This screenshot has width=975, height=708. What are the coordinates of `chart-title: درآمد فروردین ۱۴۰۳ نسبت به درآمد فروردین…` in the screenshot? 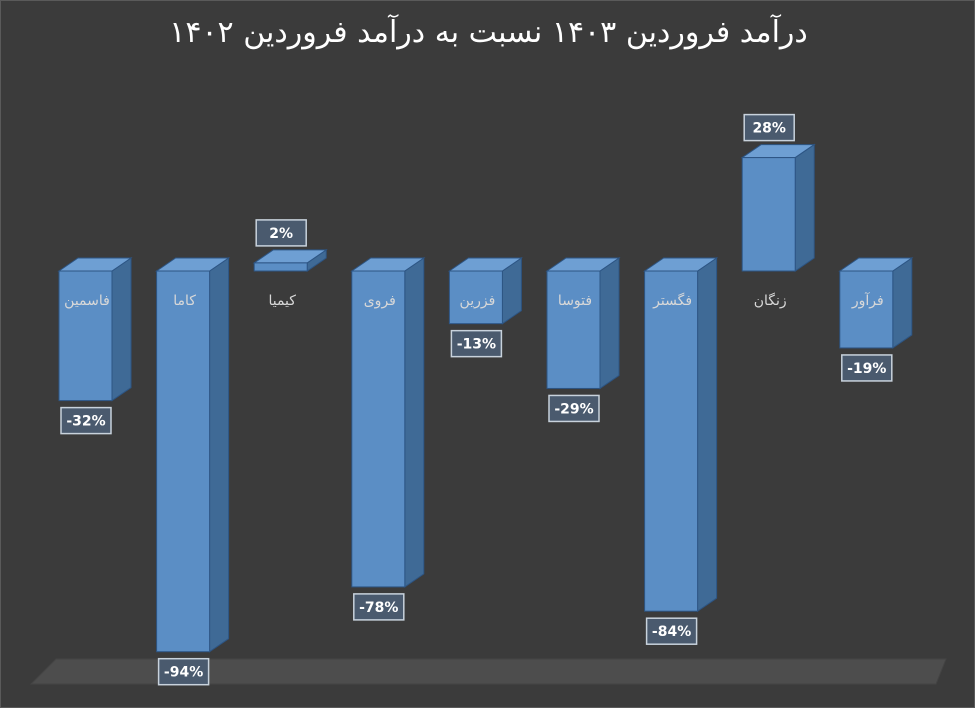 It's located at (488, 32).